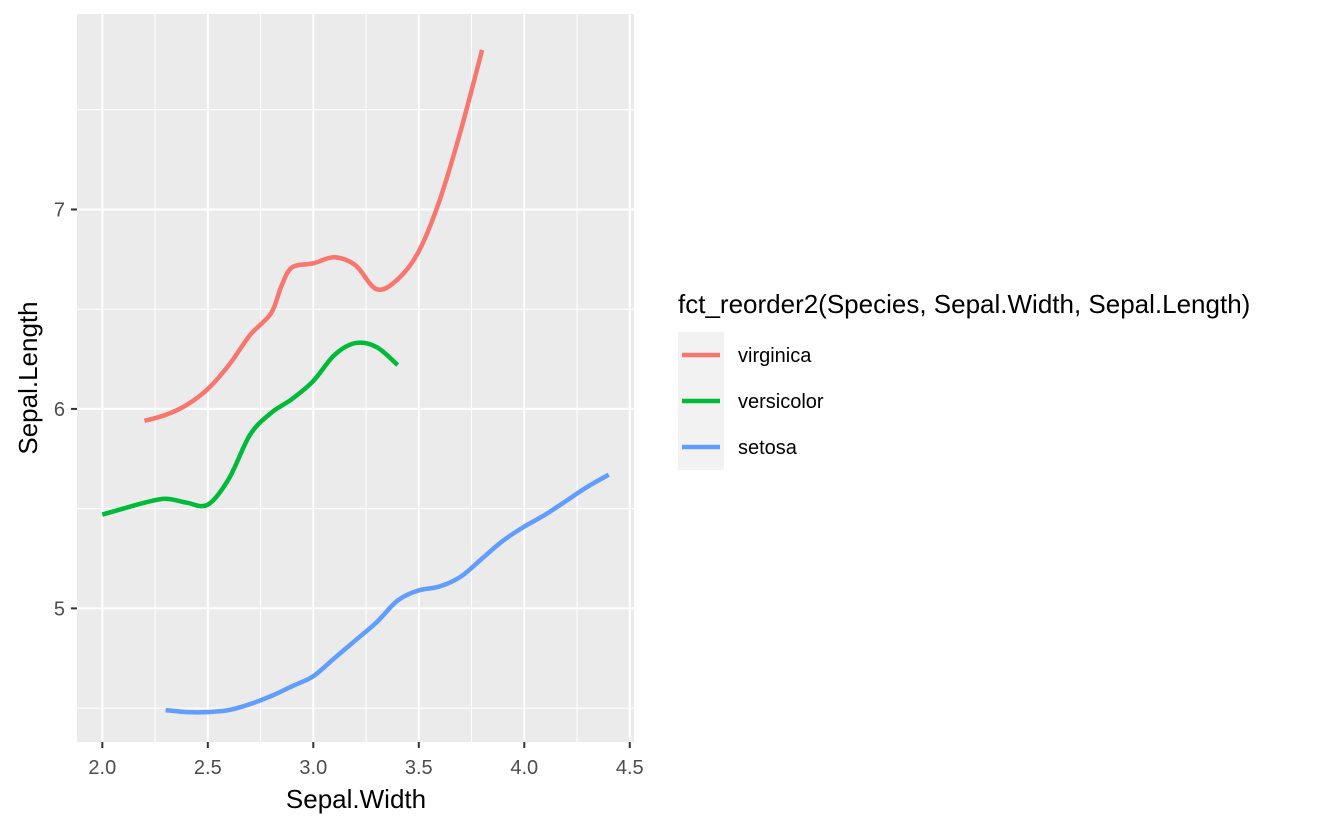 This screenshot has width=1344, height=830. I want to click on x-axis: 2.0 2.5 3.0 3.5 4.0 4.5, so click(366, 760).